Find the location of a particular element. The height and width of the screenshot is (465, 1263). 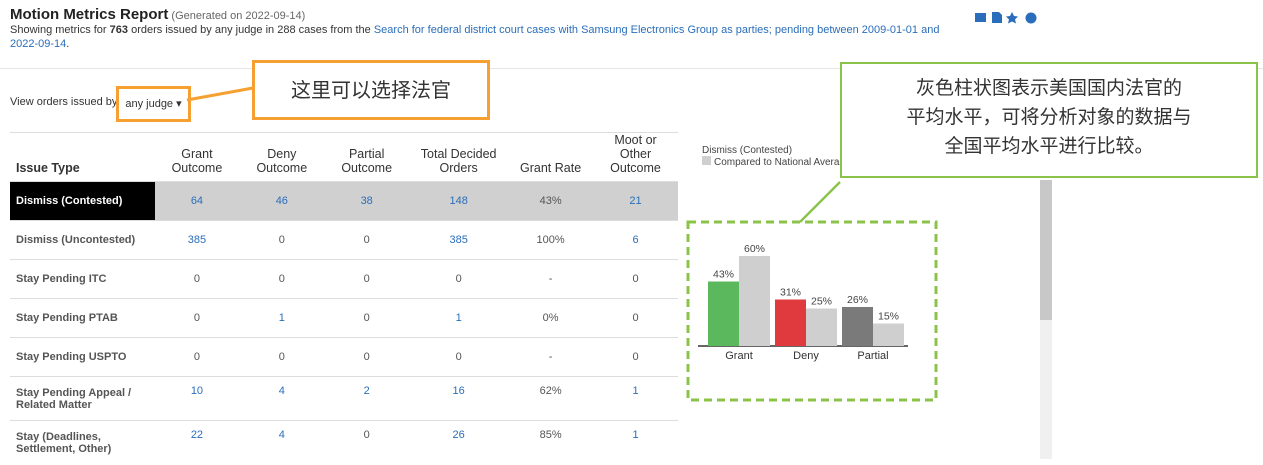

chart-title: Dismiss (Contested) is located at coordinates (747, 150).